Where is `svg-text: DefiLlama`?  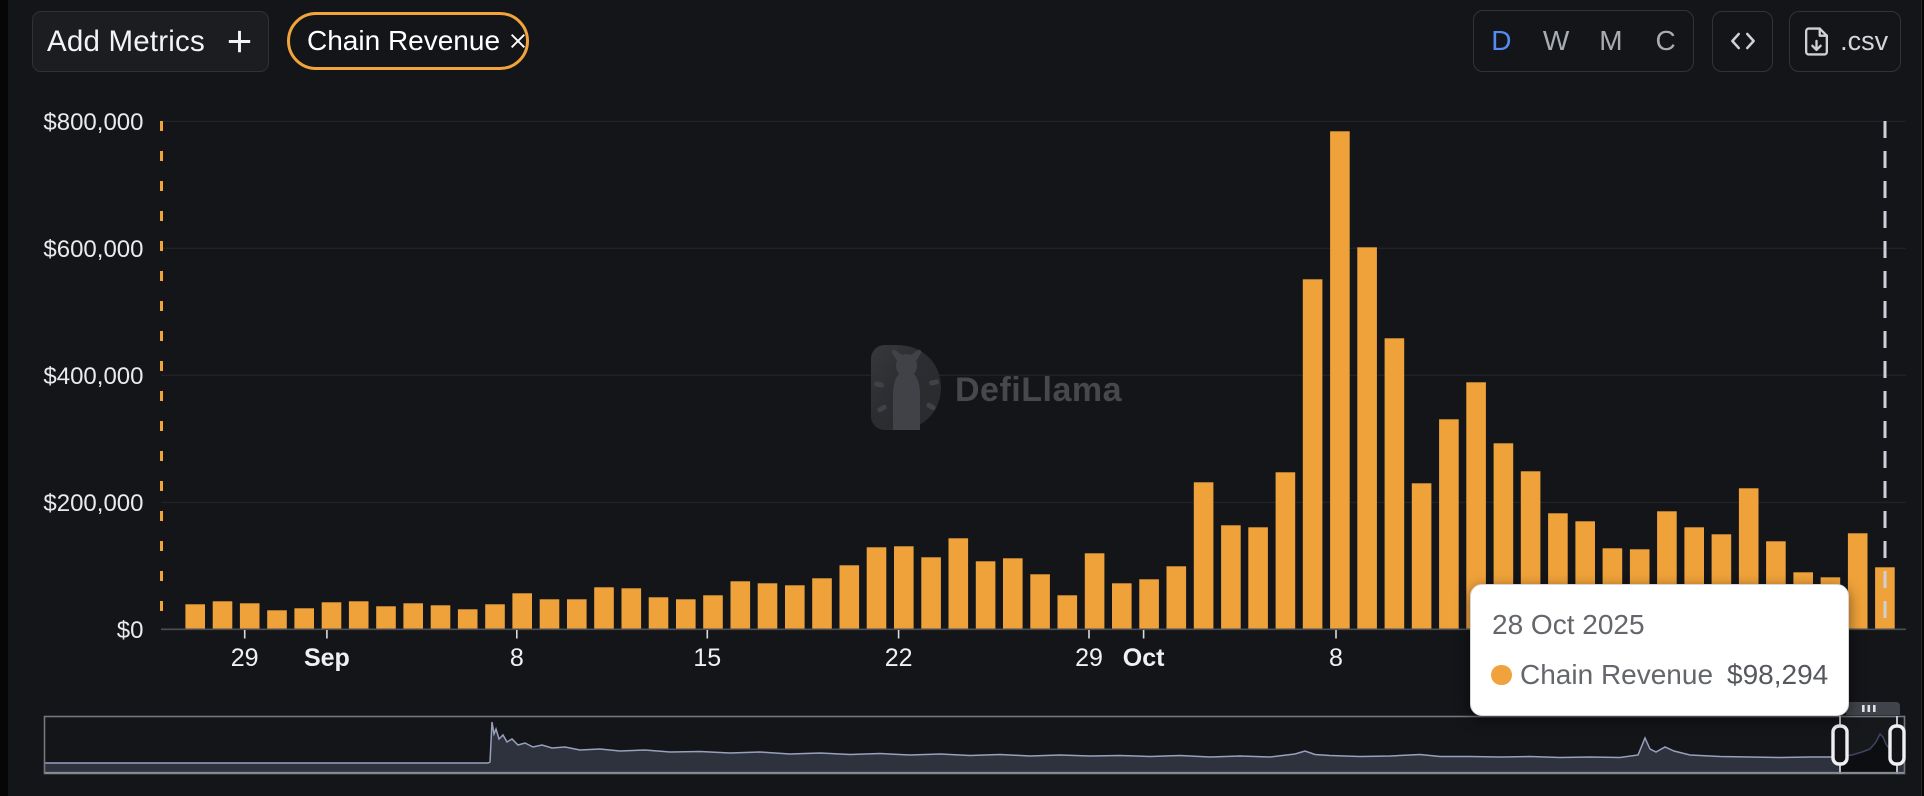
svg-text: DefiLlama is located at coordinates (1039, 390).